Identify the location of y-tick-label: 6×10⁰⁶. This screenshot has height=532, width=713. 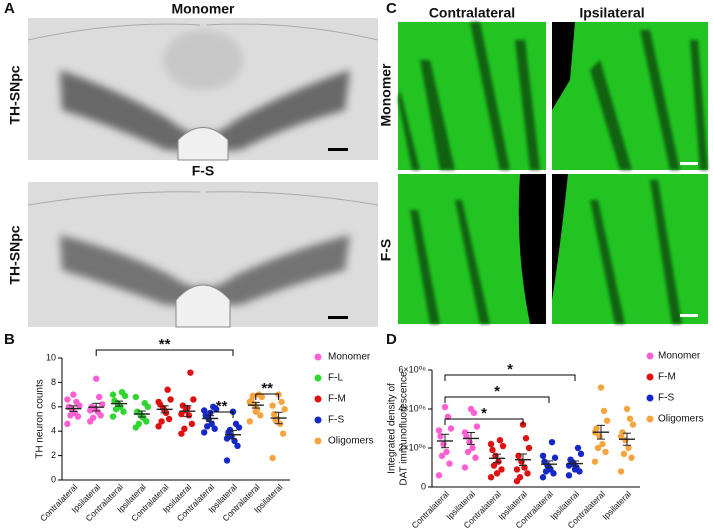
(412, 369).